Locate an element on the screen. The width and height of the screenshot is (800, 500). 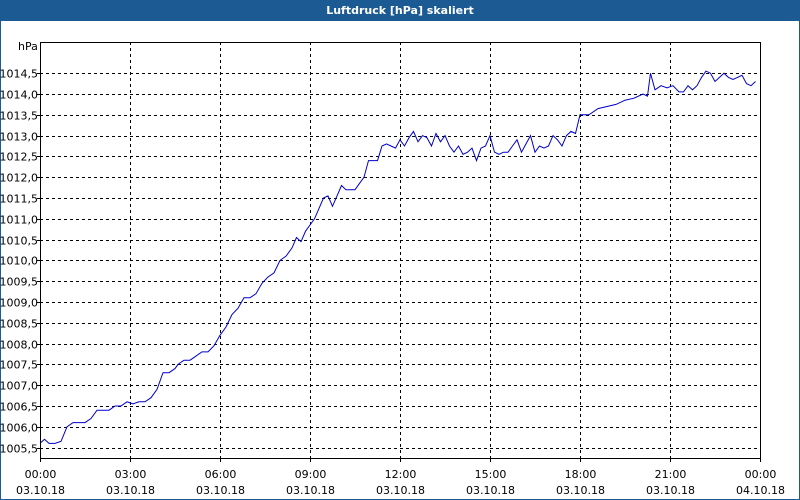
chart-title: Luftdruck [hPa] skaliert is located at coordinates (400, 11).